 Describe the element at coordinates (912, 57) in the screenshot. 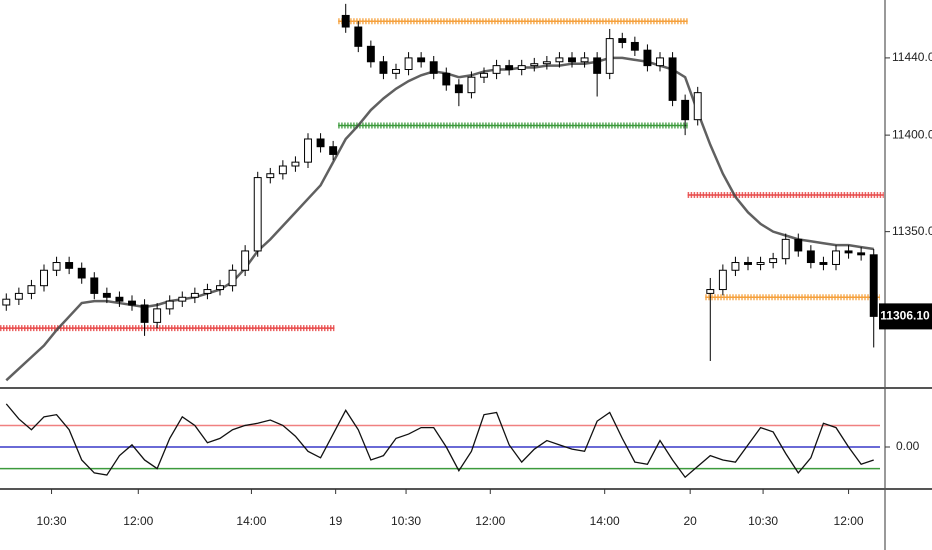

I see `y-tick-label: 11440.00` at that location.